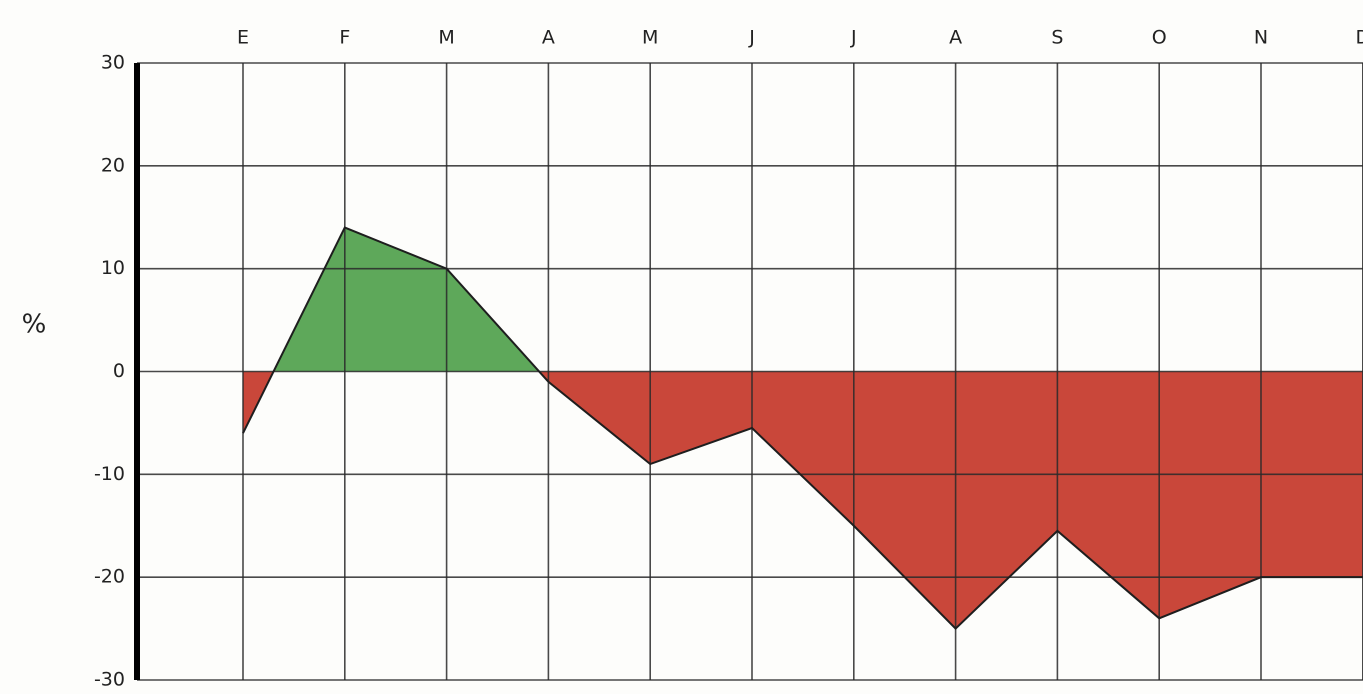  I want to click on y-tick-label: 30, so click(113, 63).